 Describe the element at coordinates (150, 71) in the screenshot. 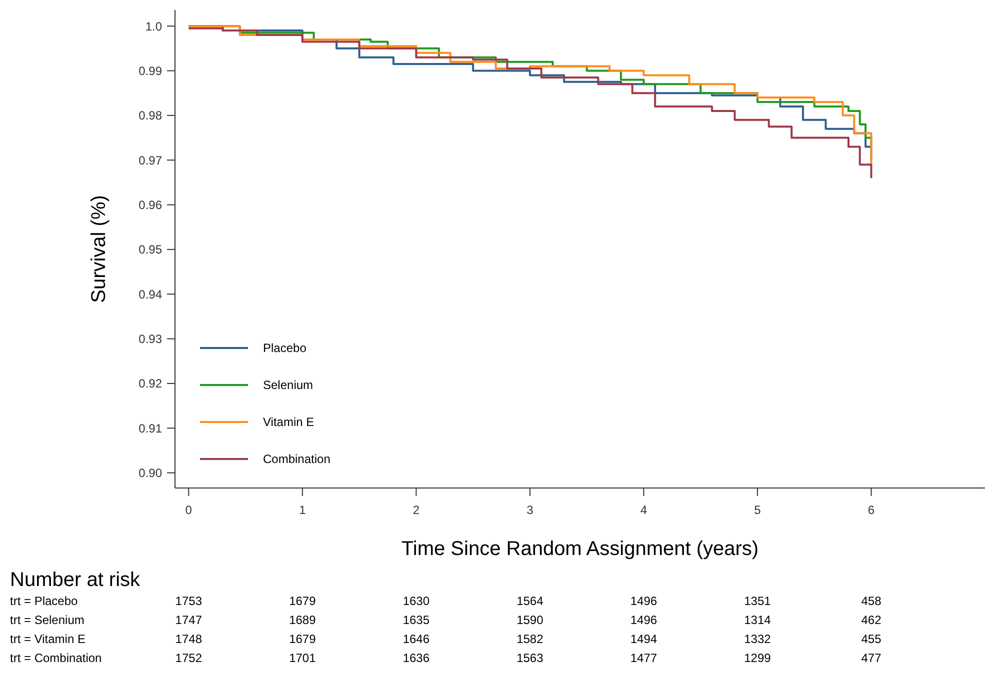

I see `y-tick-label: 0.99` at that location.